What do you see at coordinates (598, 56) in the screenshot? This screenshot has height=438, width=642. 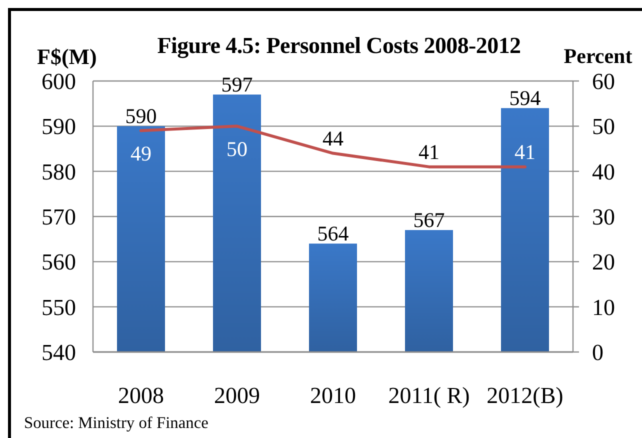 I see `y2-axis-title: Percent` at bounding box center [598, 56].